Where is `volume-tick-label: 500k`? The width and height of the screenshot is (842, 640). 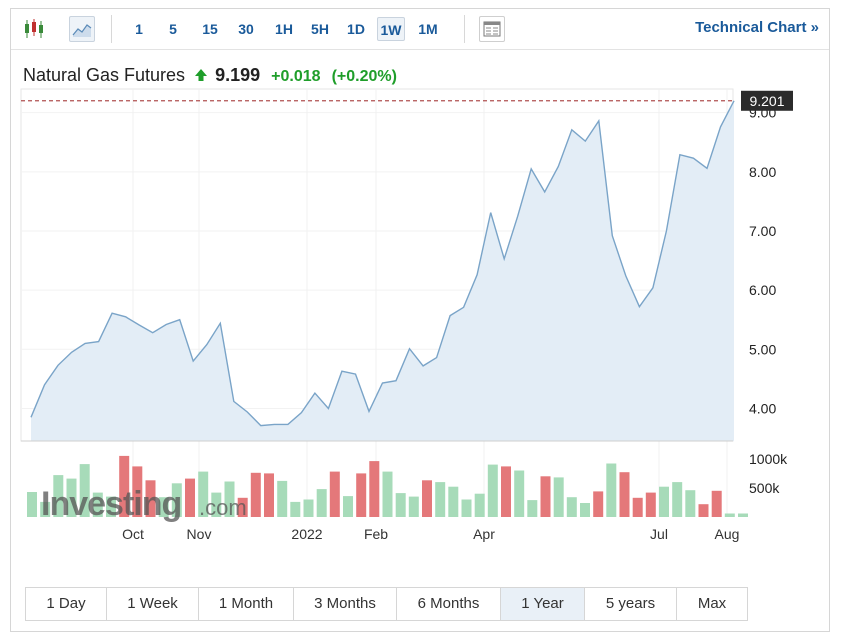
volume-tick-label: 500k is located at coordinates (764, 488).